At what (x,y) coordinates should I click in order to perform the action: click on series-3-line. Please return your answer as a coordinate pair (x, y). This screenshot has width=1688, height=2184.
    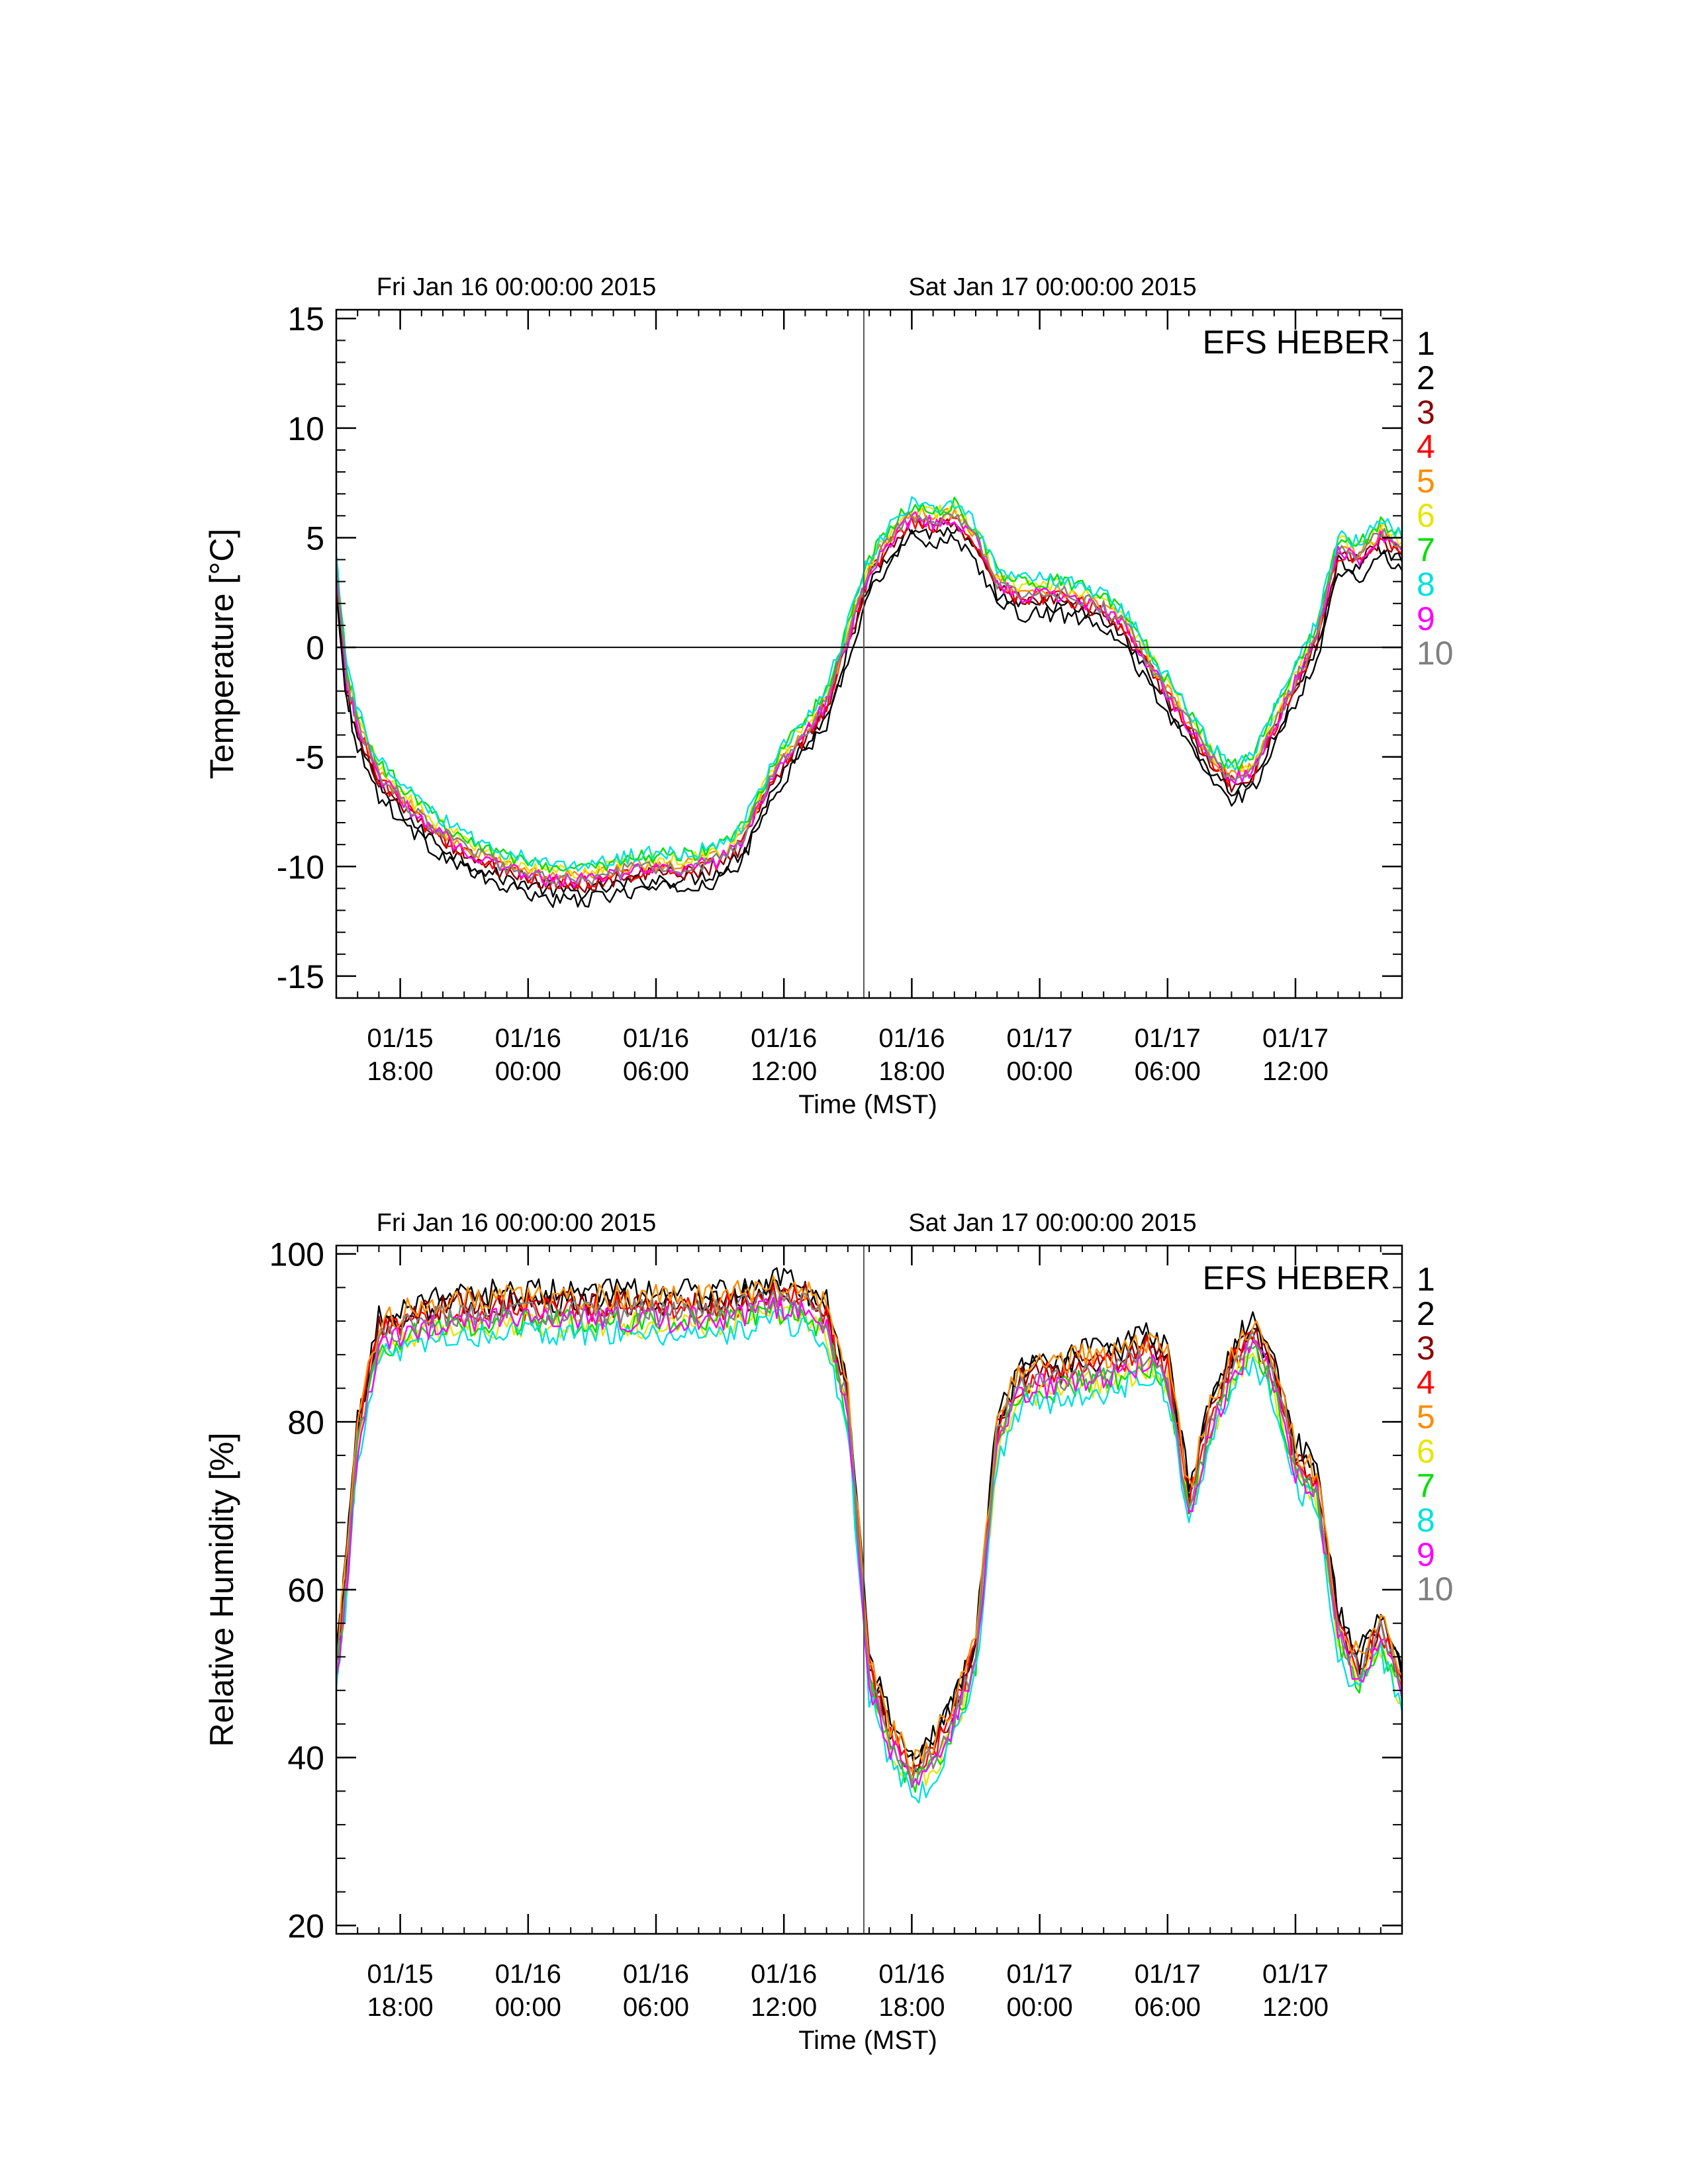
    Looking at the image, I should click on (869, 704).